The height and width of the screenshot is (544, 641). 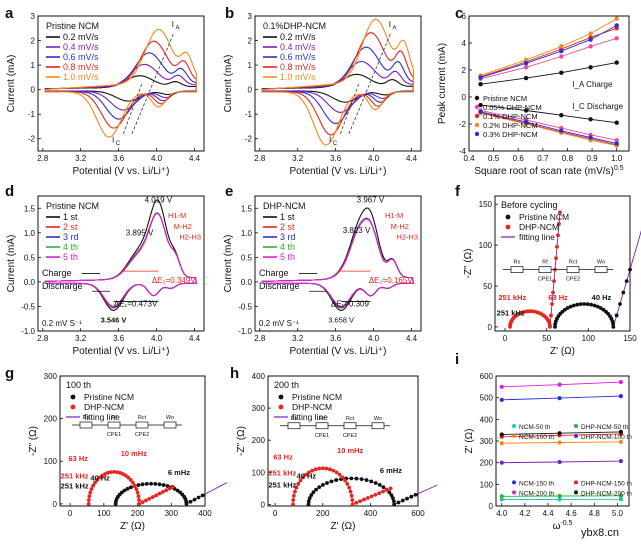 I want to click on freq-label: 6 mHz, so click(x=179, y=472).